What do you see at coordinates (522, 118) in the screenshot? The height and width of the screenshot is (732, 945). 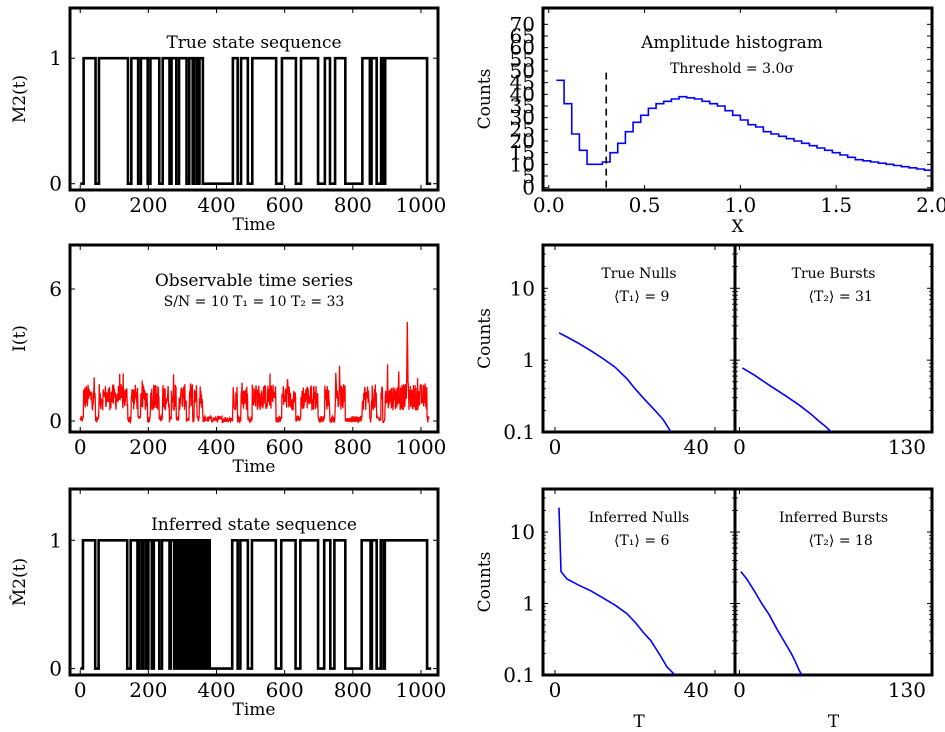 I see `y-tick-label: 30` at bounding box center [522, 118].